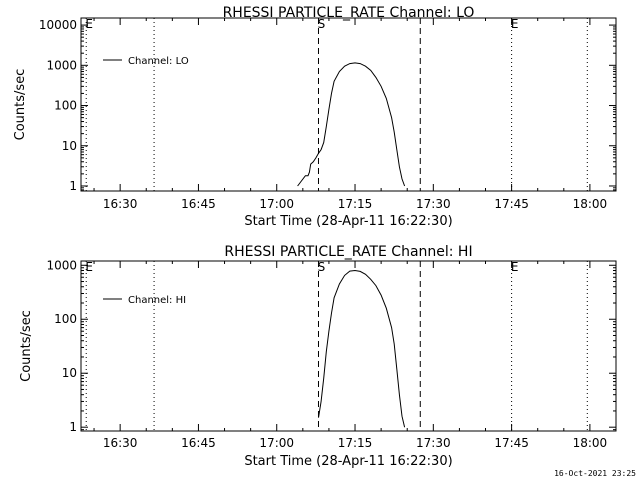  What do you see at coordinates (58, 25) in the screenshot?
I see `y-tick-label: 10000` at bounding box center [58, 25].